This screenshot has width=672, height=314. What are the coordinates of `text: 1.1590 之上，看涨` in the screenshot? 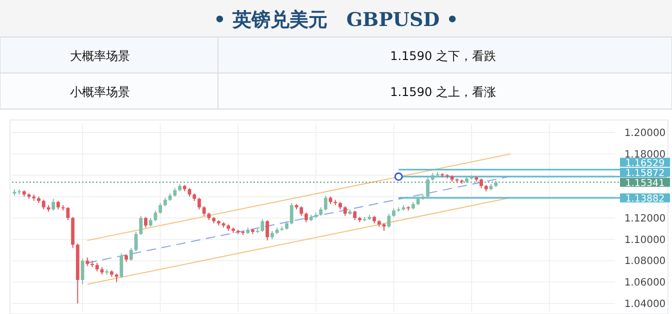 It's located at (443, 92).